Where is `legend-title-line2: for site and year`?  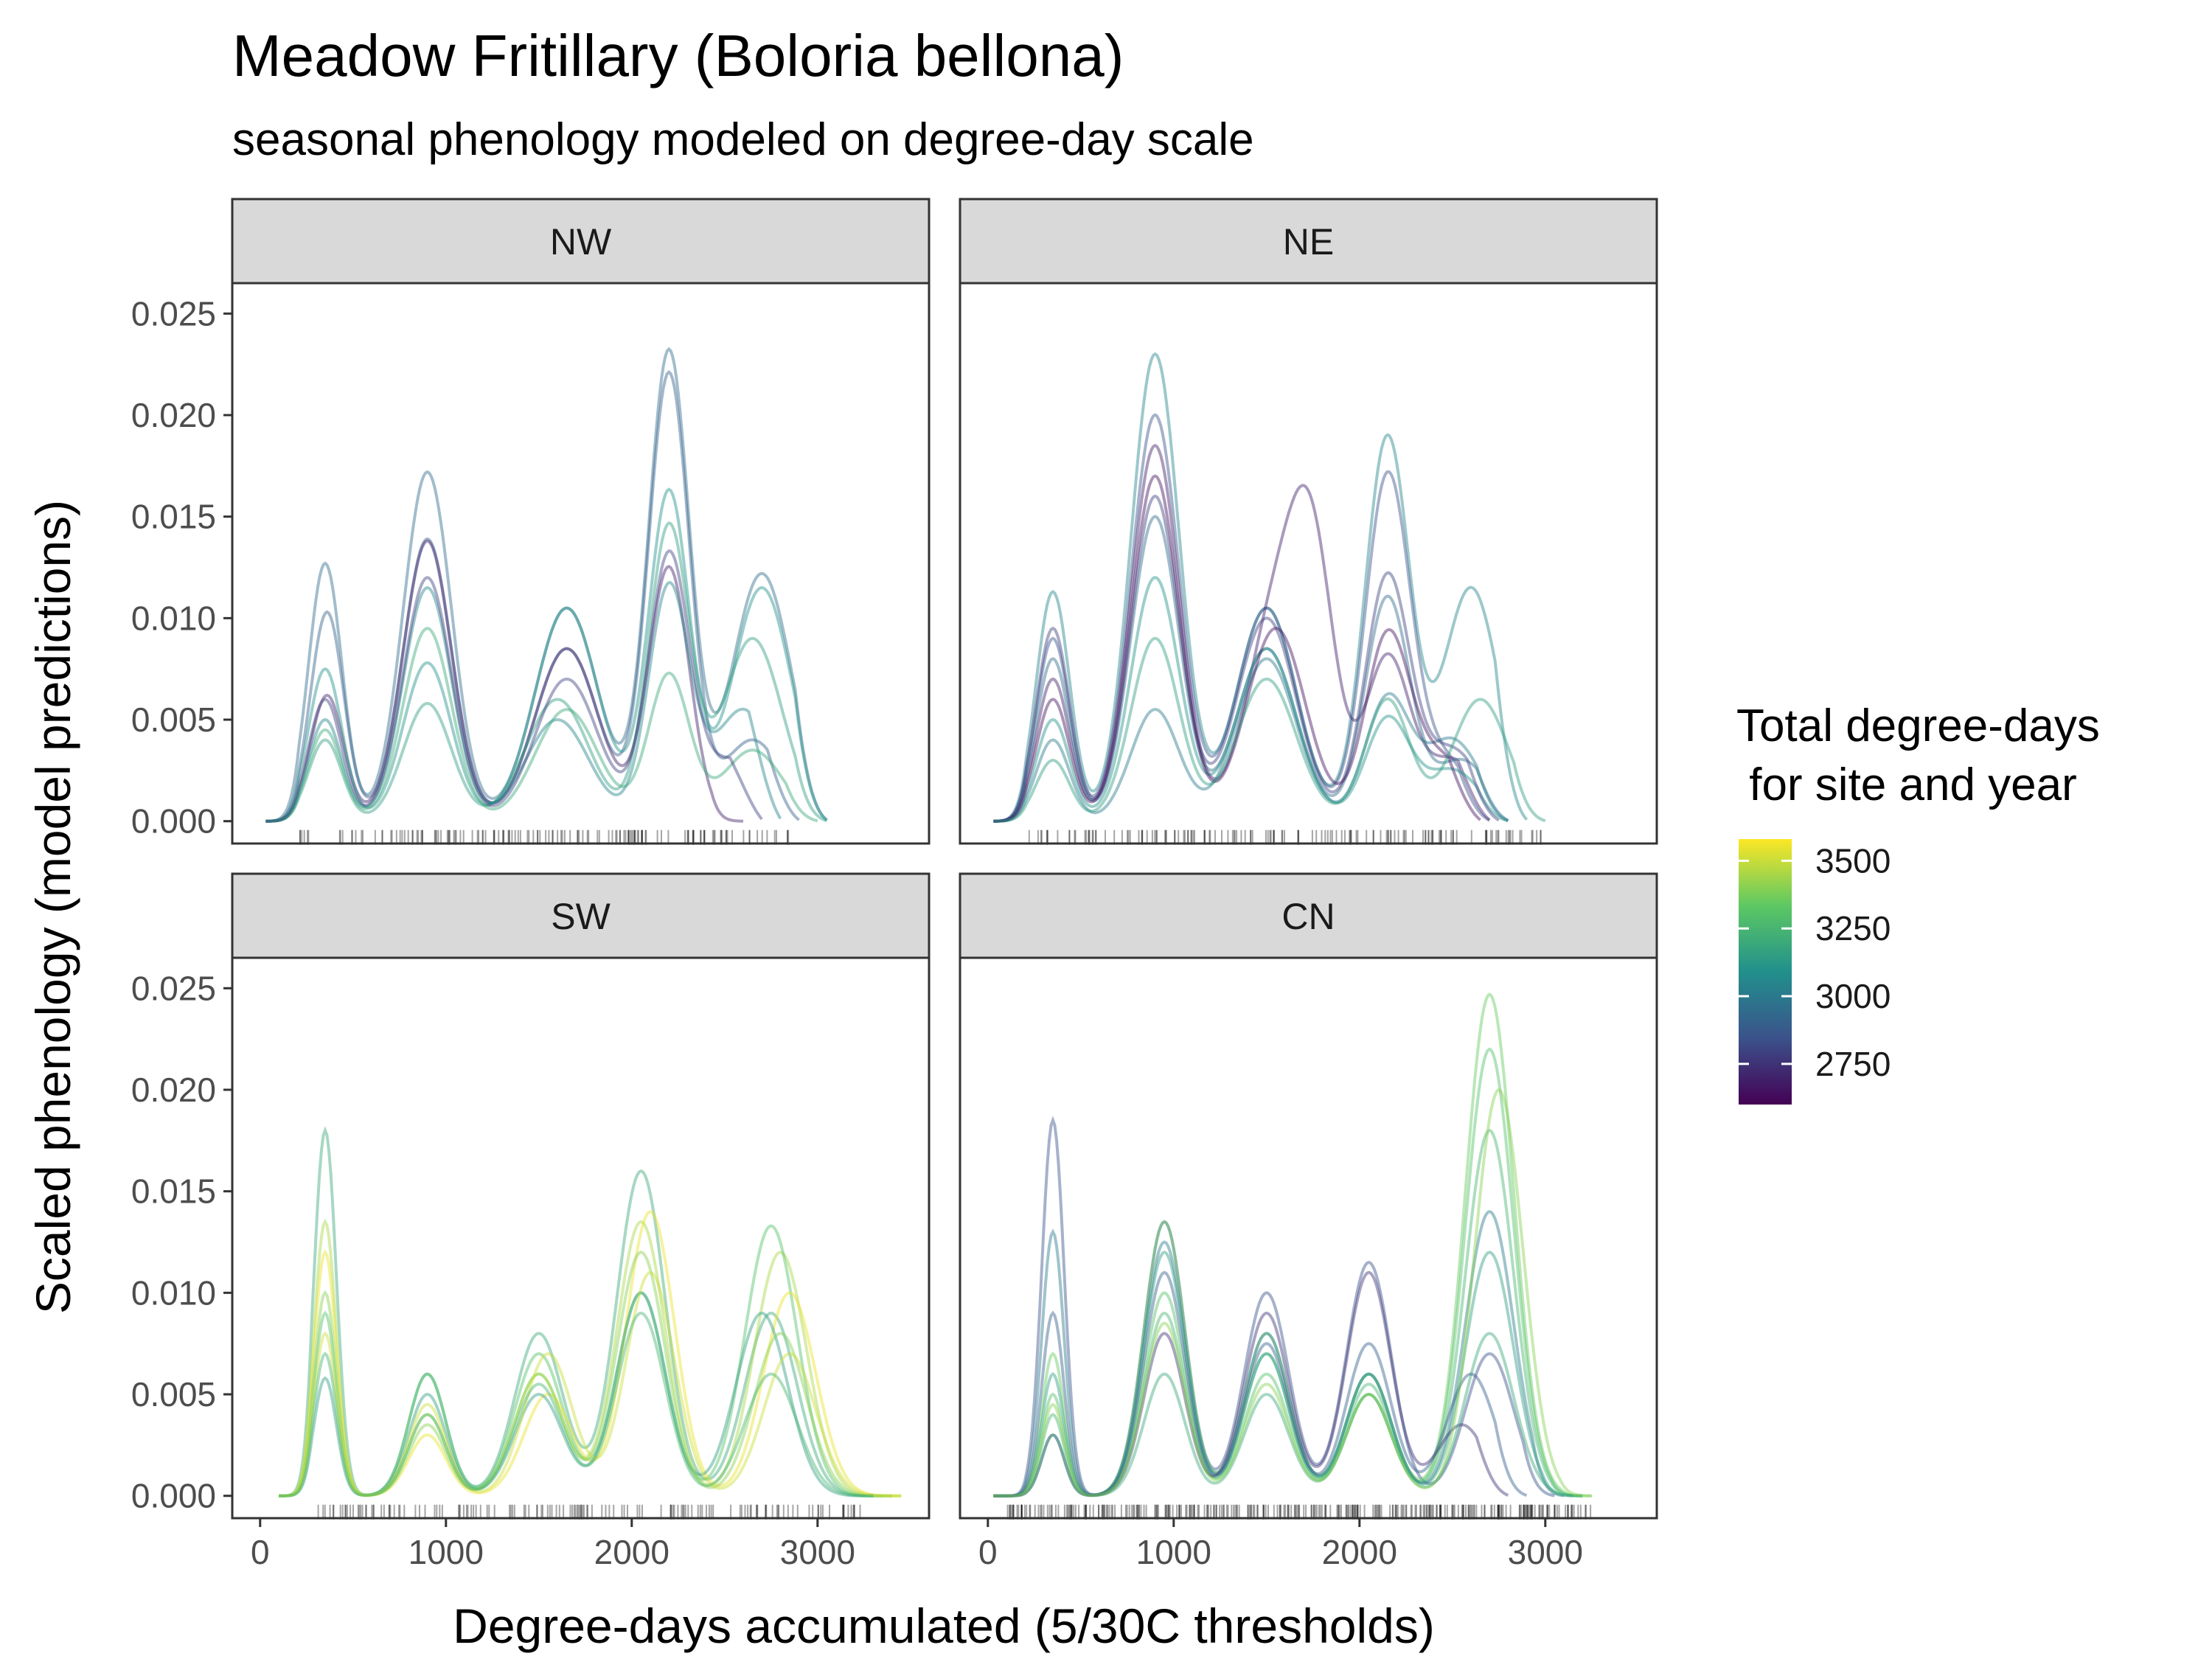 legend-title-line2: for site and year is located at coordinates (1906, 784).